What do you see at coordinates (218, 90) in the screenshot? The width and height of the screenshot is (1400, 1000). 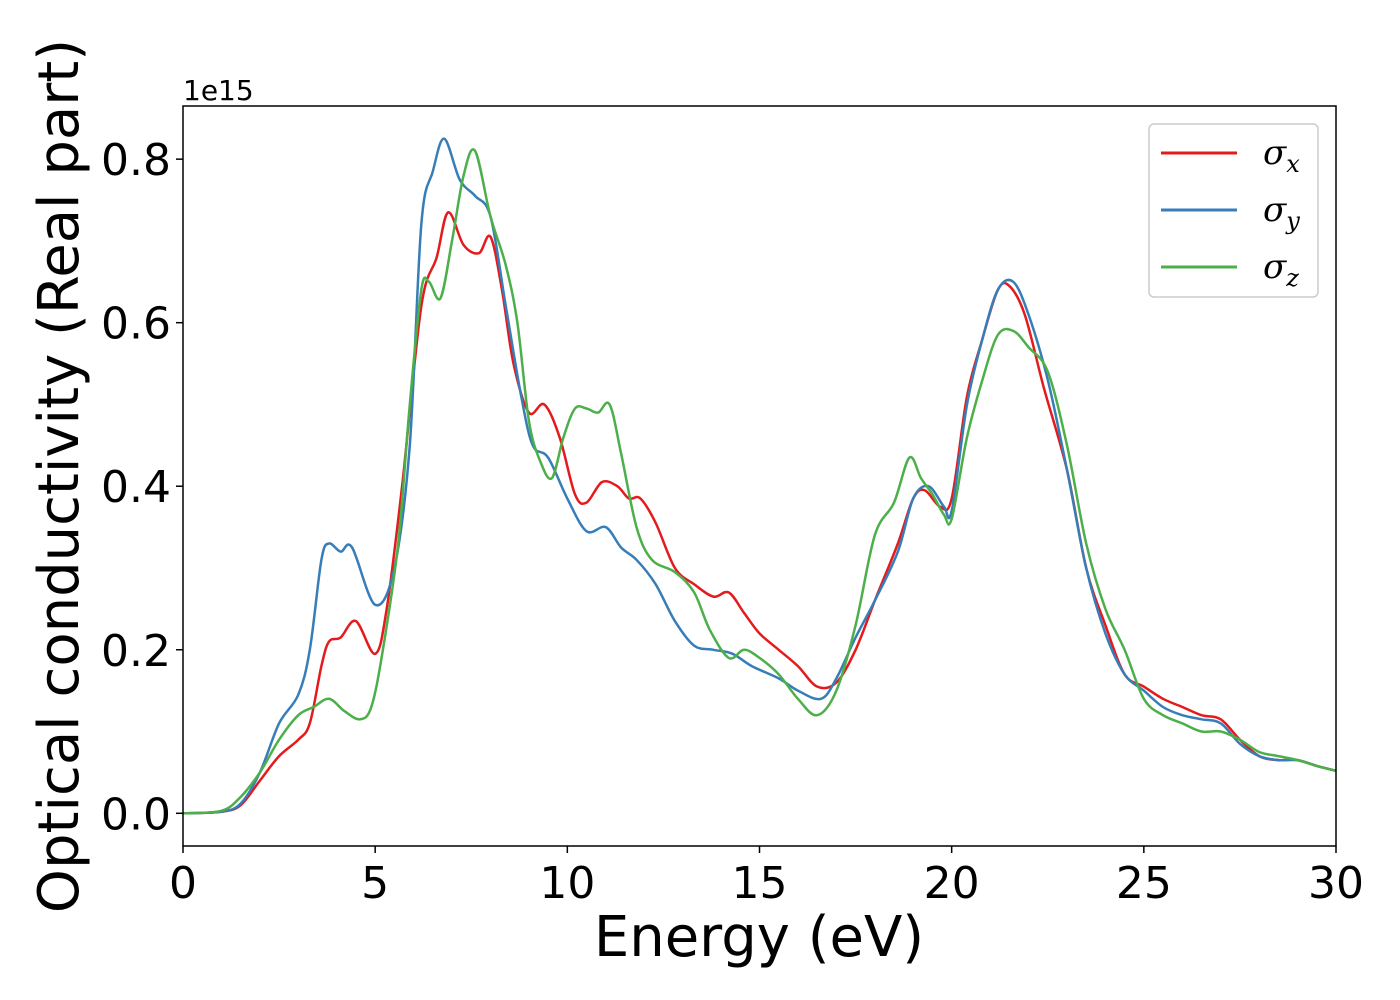 I see `y-offset-label: 1e15` at bounding box center [218, 90].